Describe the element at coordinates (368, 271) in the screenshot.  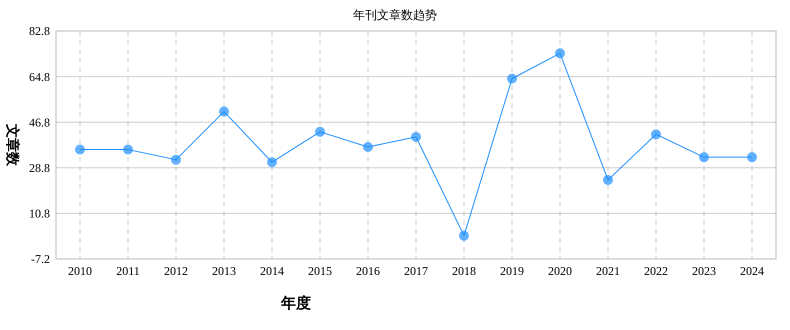
I see `x-tick-label: 2016` at that location.